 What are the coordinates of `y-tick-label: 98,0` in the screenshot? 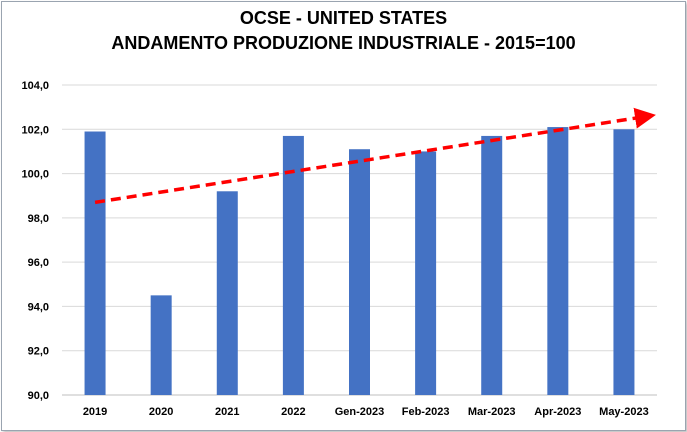 It's located at (38, 219).